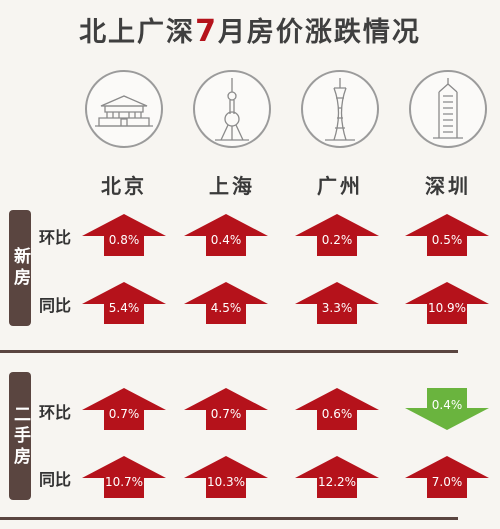 The image size is (500, 529). What do you see at coordinates (232, 186) in the screenshot?
I see `city-name: 上海` at bounding box center [232, 186].